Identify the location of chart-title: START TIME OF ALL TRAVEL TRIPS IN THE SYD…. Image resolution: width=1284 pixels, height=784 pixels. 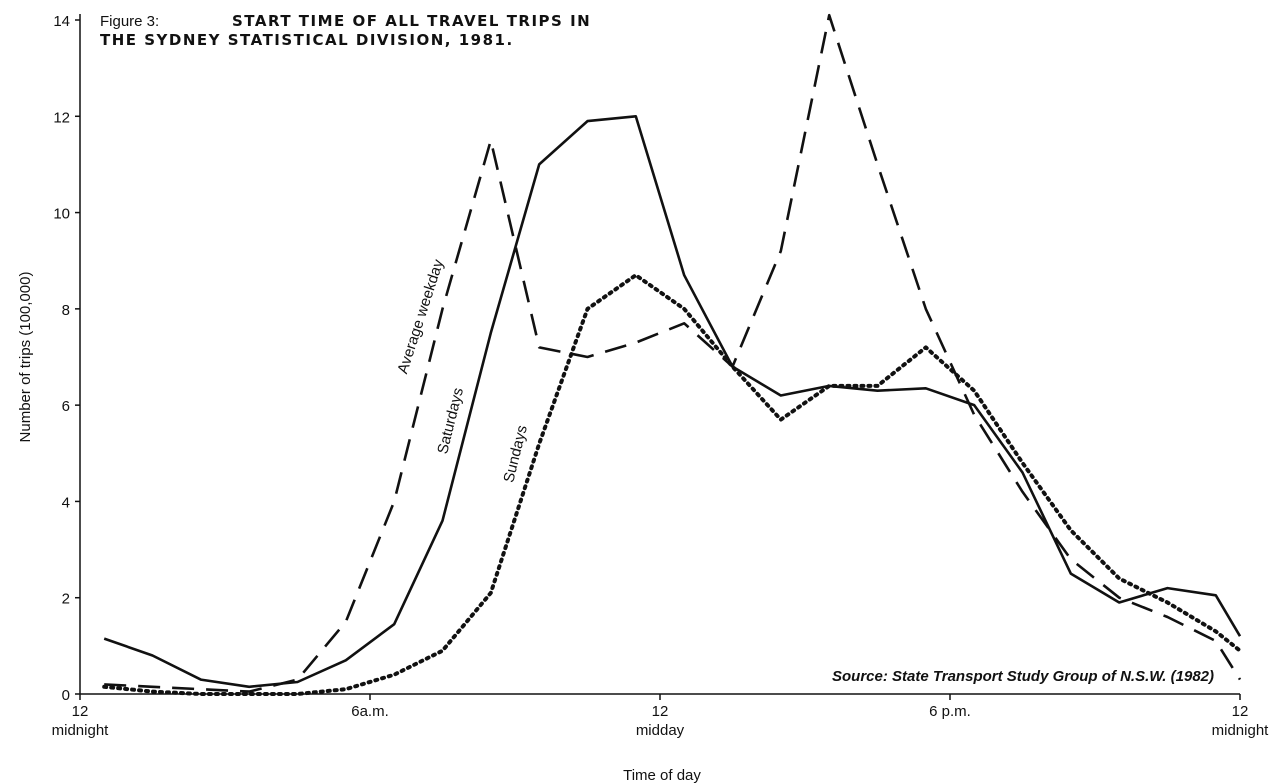
(345, 30).